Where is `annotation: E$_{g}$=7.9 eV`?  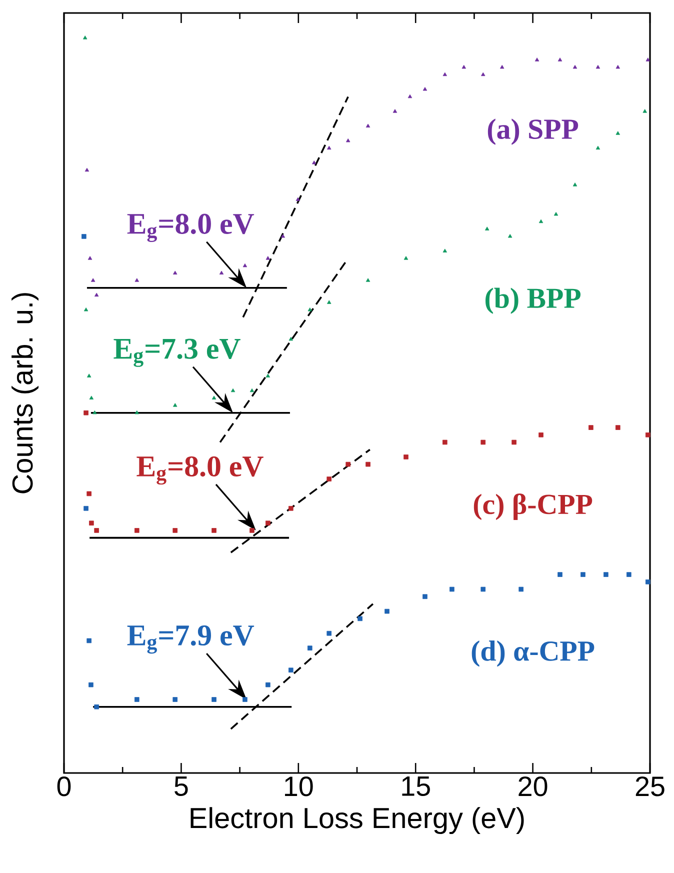
annotation: E$_{g}$=7.9 eV is located at coordinates (190, 639).